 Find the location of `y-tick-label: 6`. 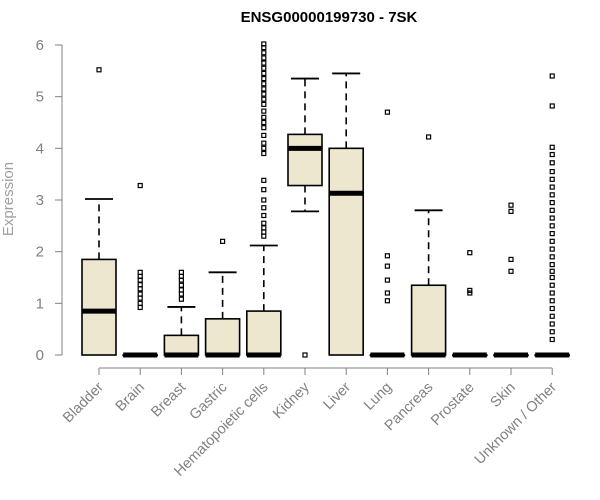

y-tick-label: 6 is located at coordinates (40, 45).